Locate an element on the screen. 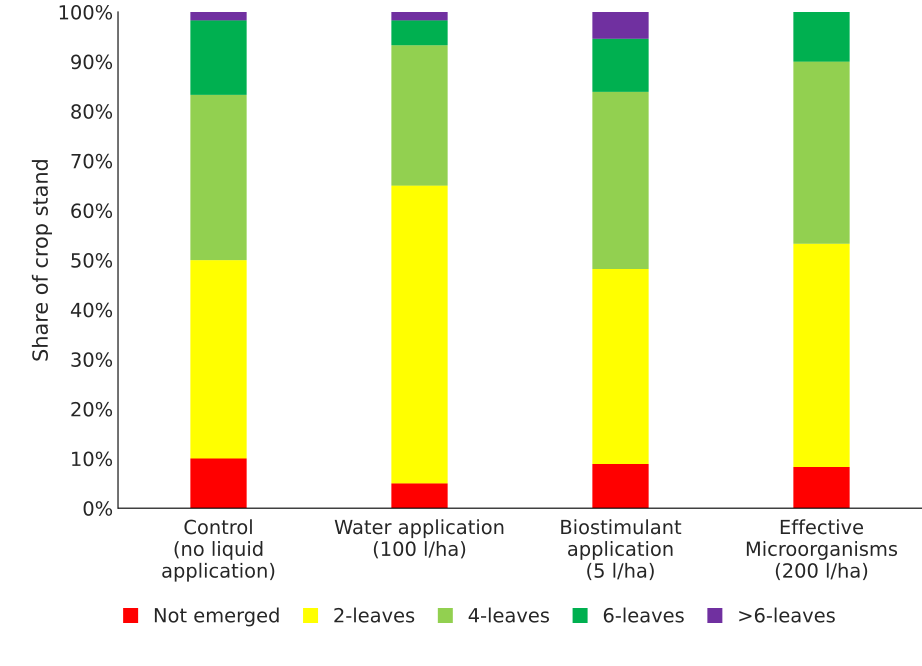 The width and height of the screenshot is (922, 666). y-tick-label: 40% is located at coordinates (91, 310).